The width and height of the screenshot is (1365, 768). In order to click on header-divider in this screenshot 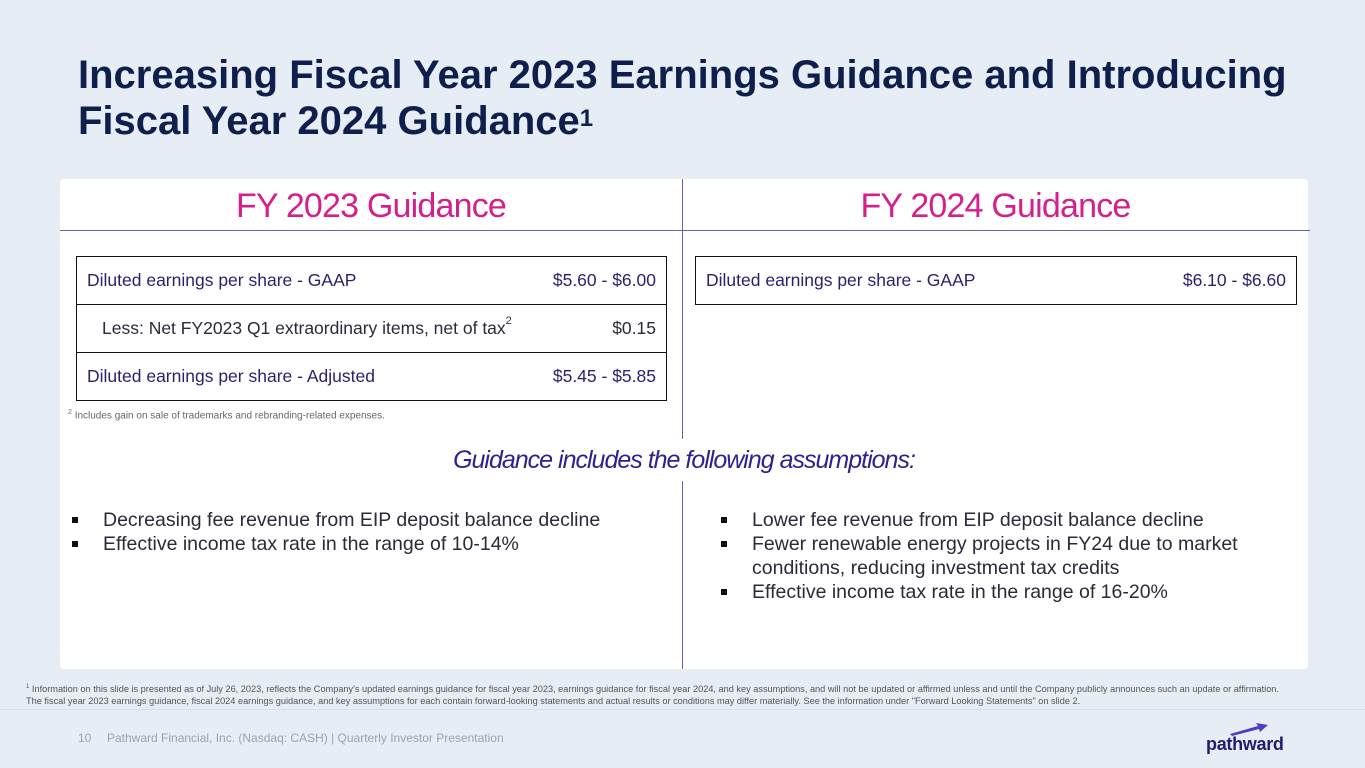, I will do `click(685, 230)`.